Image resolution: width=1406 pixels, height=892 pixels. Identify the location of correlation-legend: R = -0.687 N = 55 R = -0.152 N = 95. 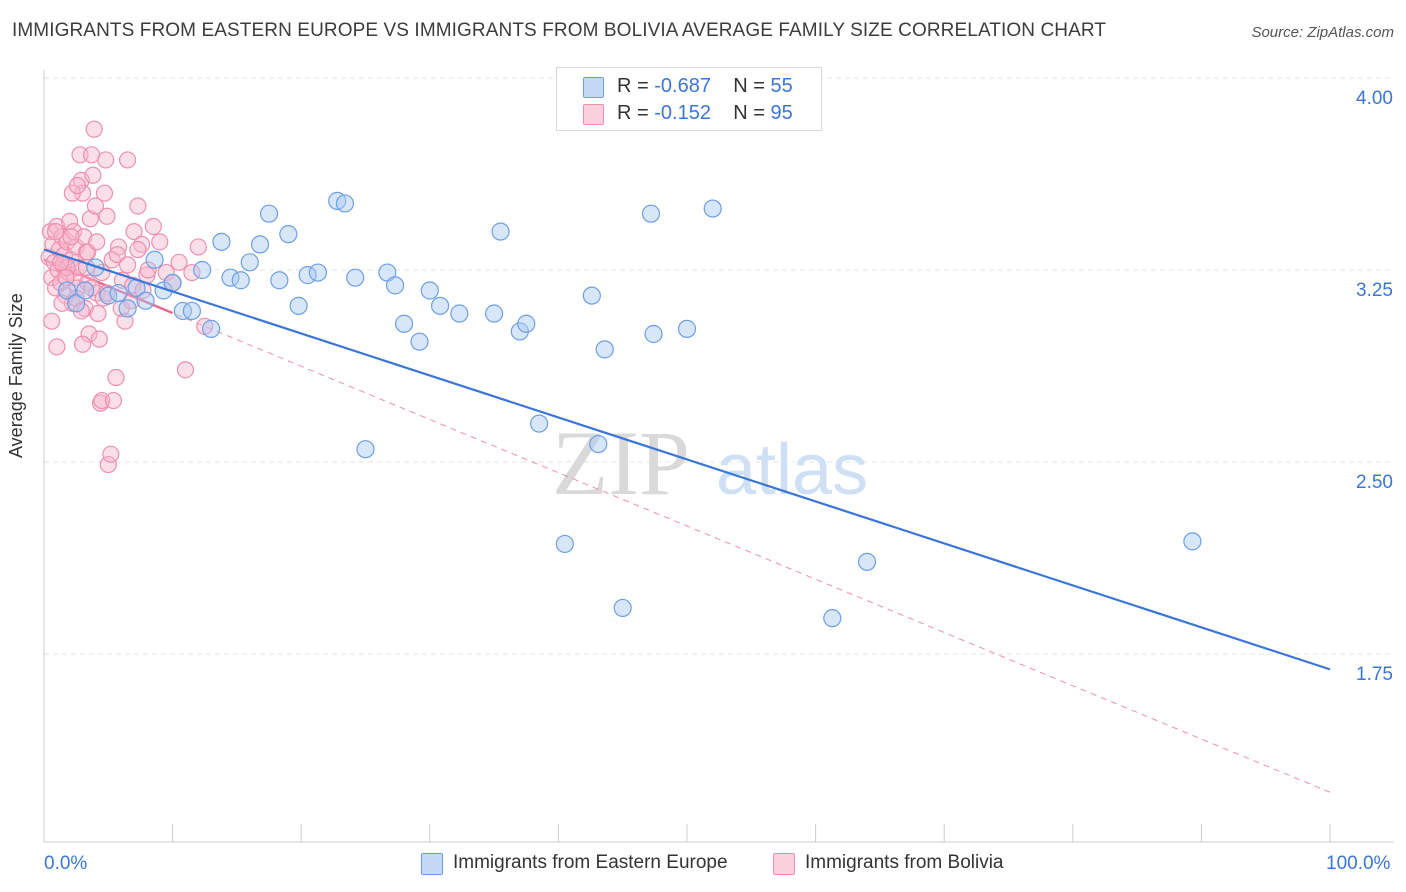
(689, 99).